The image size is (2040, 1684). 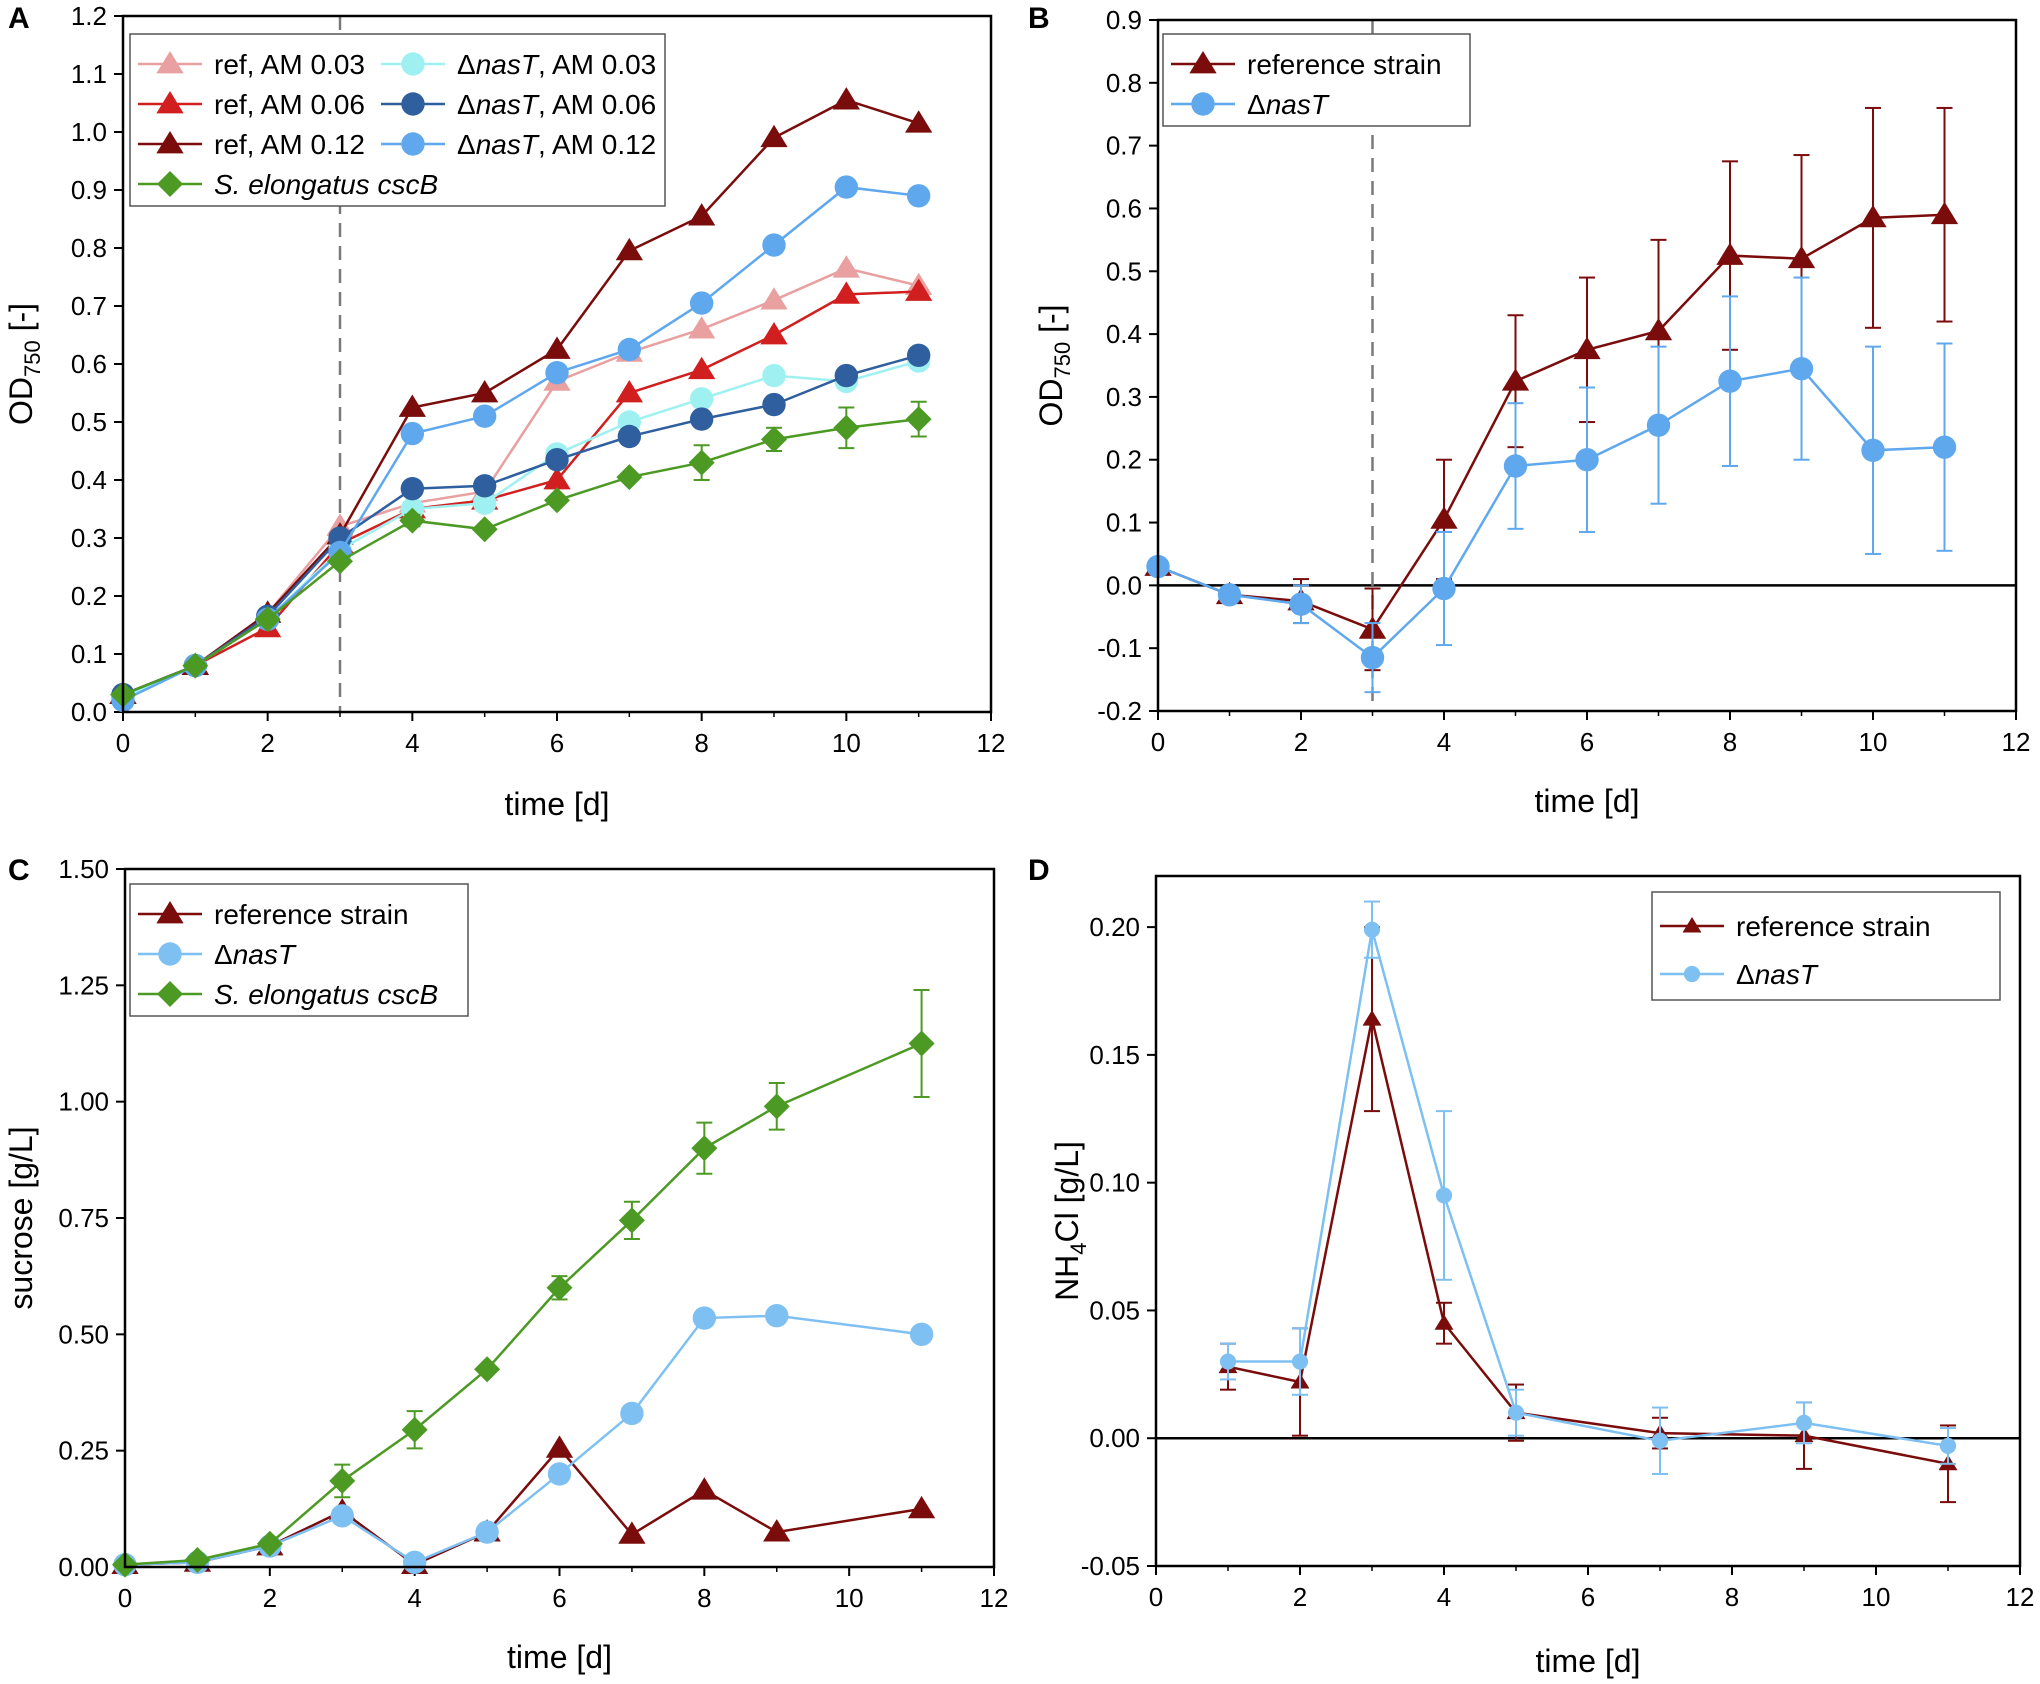 I want to click on y-axis-label-main: OD, so click(x=21, y=401).